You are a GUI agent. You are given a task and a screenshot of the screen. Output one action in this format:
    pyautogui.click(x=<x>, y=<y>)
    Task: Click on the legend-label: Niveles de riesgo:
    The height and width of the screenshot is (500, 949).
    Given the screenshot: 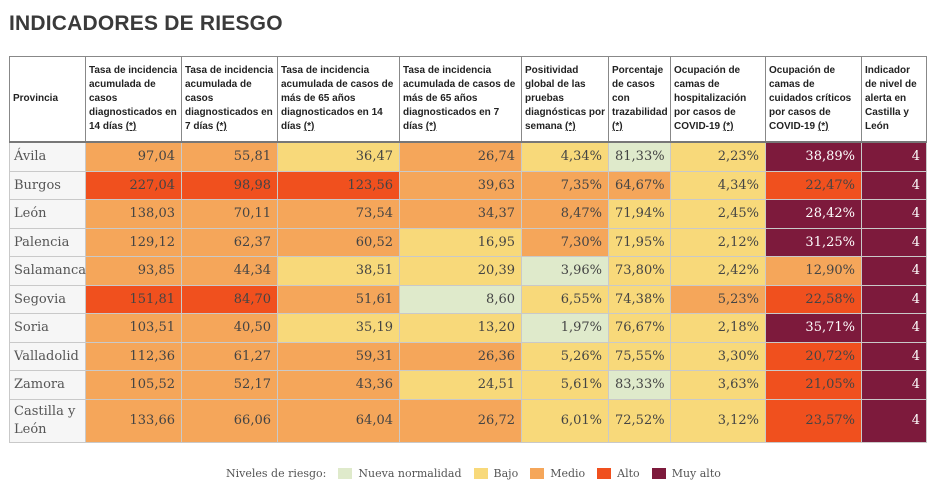 What is the action you would take?
    pyautogui.click(x=276, y=473)
    